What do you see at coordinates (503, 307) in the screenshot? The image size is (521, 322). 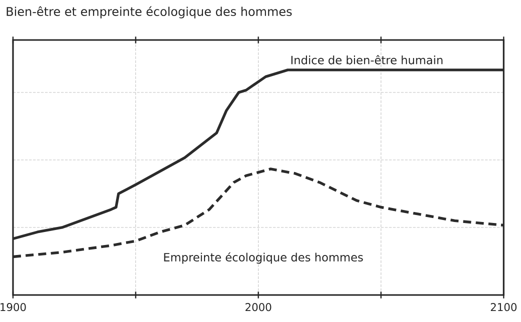 I see `x-tick-label: 2100` at bounding box center [503, 307].